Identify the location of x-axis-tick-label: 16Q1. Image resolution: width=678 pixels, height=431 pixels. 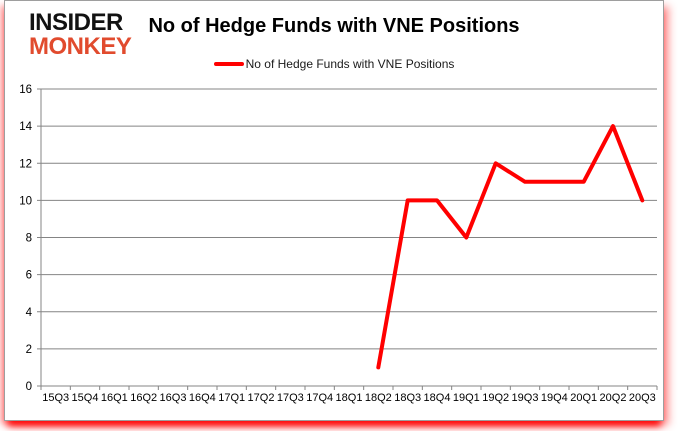
(114, 398).